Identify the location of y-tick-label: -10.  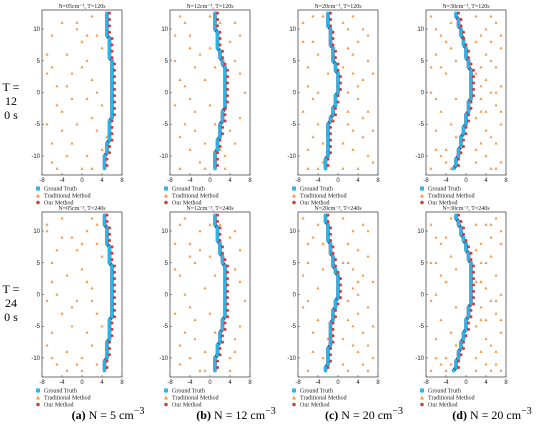
(291, 157).